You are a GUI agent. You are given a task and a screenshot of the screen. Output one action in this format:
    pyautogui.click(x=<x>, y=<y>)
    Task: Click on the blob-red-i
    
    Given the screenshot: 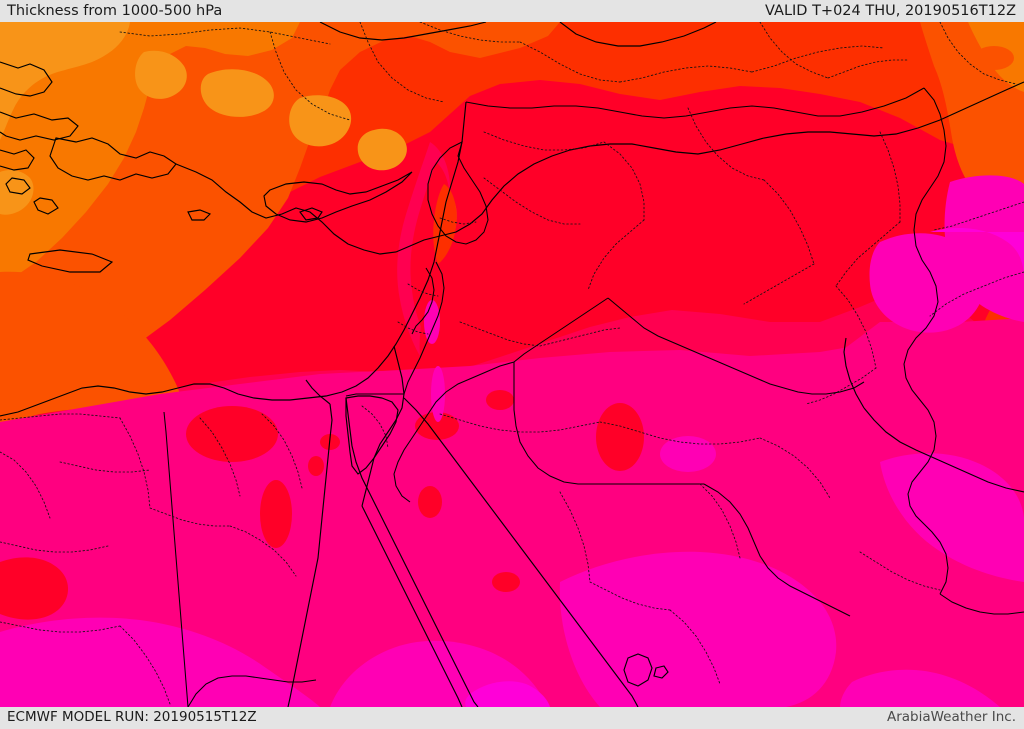 What is the action you would take?
    pyautogui.click(x=620, y=437)
    